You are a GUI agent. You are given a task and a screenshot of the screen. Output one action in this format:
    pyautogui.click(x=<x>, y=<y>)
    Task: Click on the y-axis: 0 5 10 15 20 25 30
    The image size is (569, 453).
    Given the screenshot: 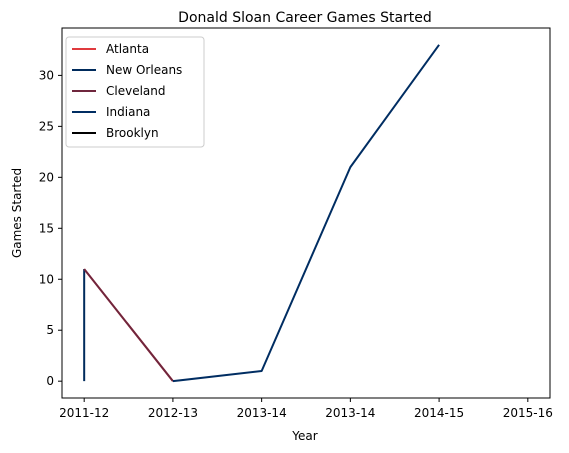 What is the action you would take?
    pyautogui.click(x=50, y=228)
    